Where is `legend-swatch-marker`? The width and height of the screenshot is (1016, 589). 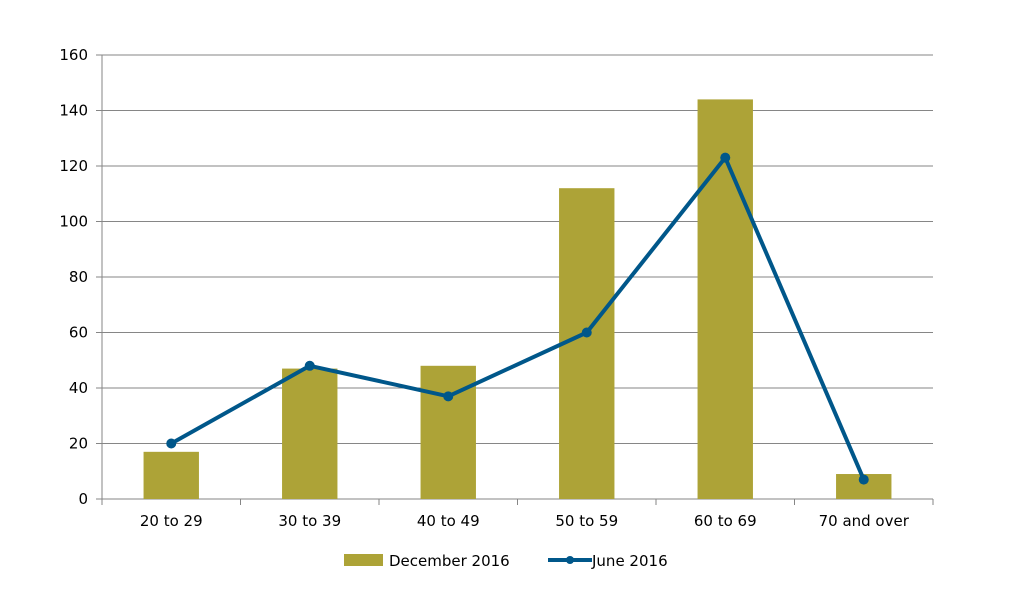 legend-swatch-marker is located at coordinates (570, 560).